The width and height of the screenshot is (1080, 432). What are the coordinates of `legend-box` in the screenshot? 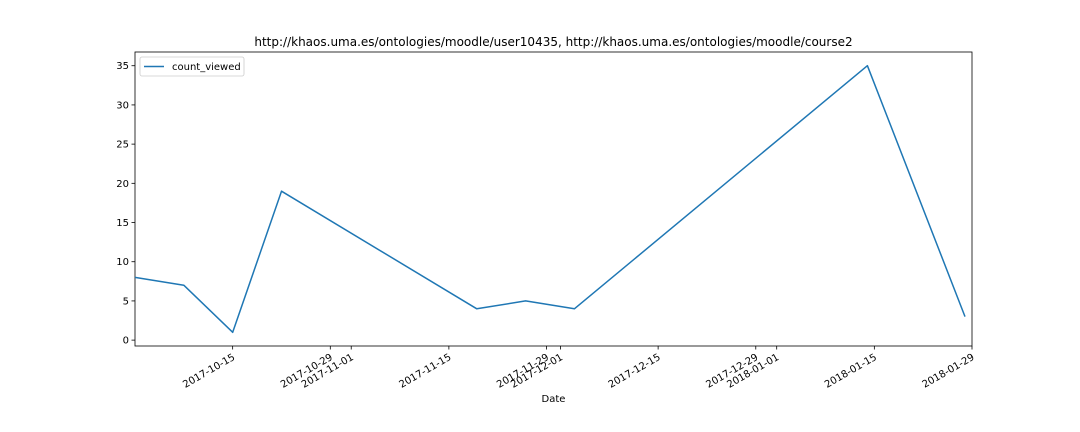 It's located at (192, 66).